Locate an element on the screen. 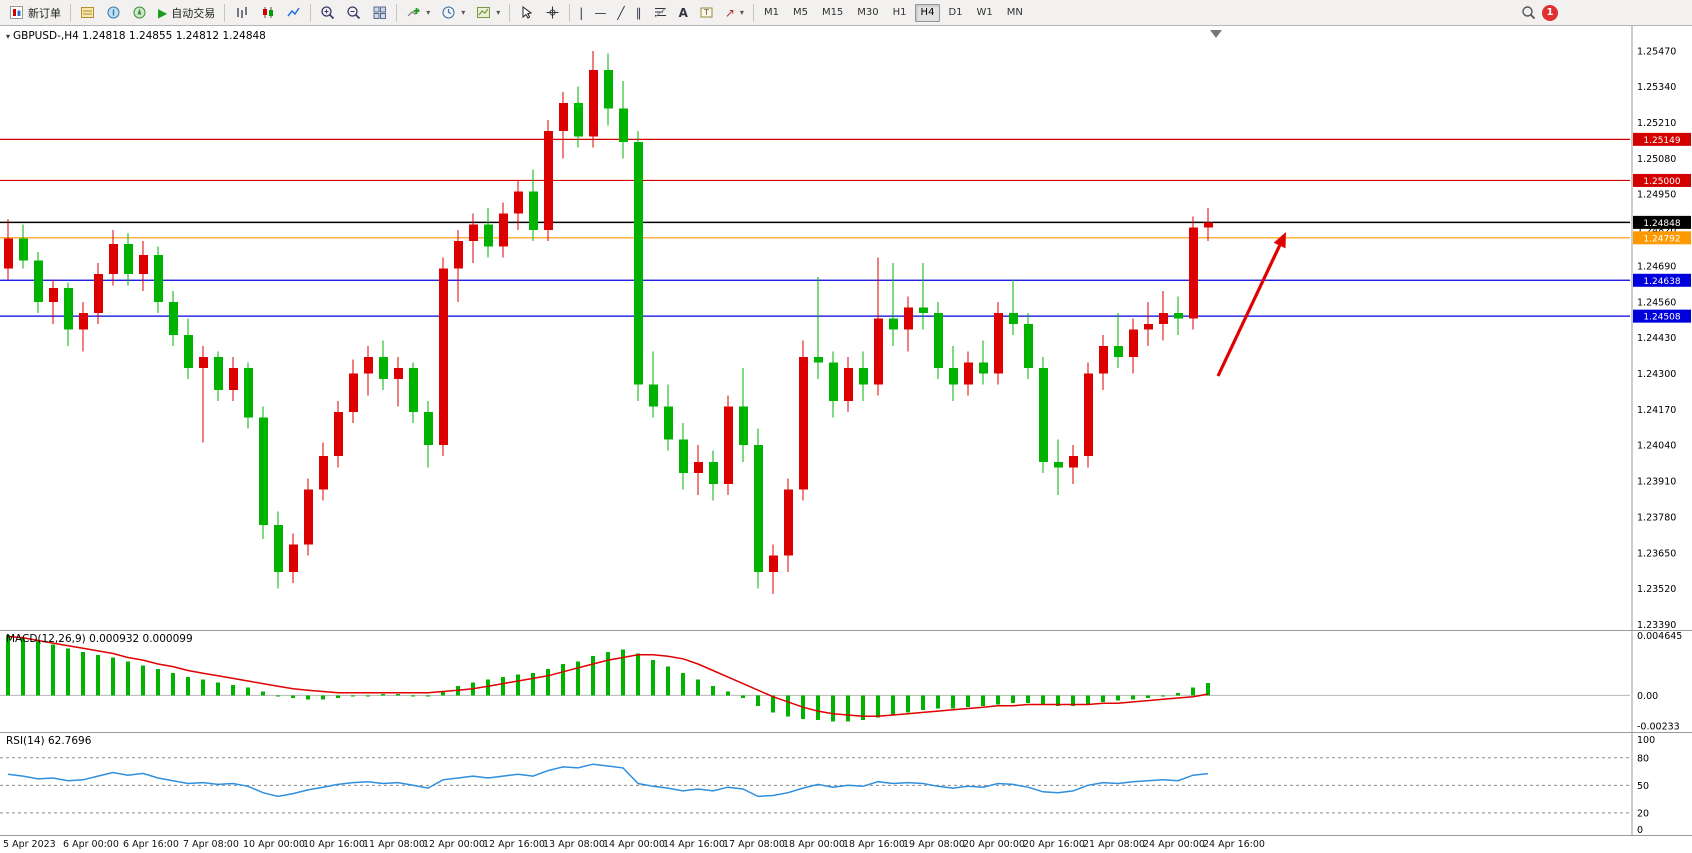 The image size is (1692, 853). timeframe-button-M1: M1 is located at coordinates (771, 13).